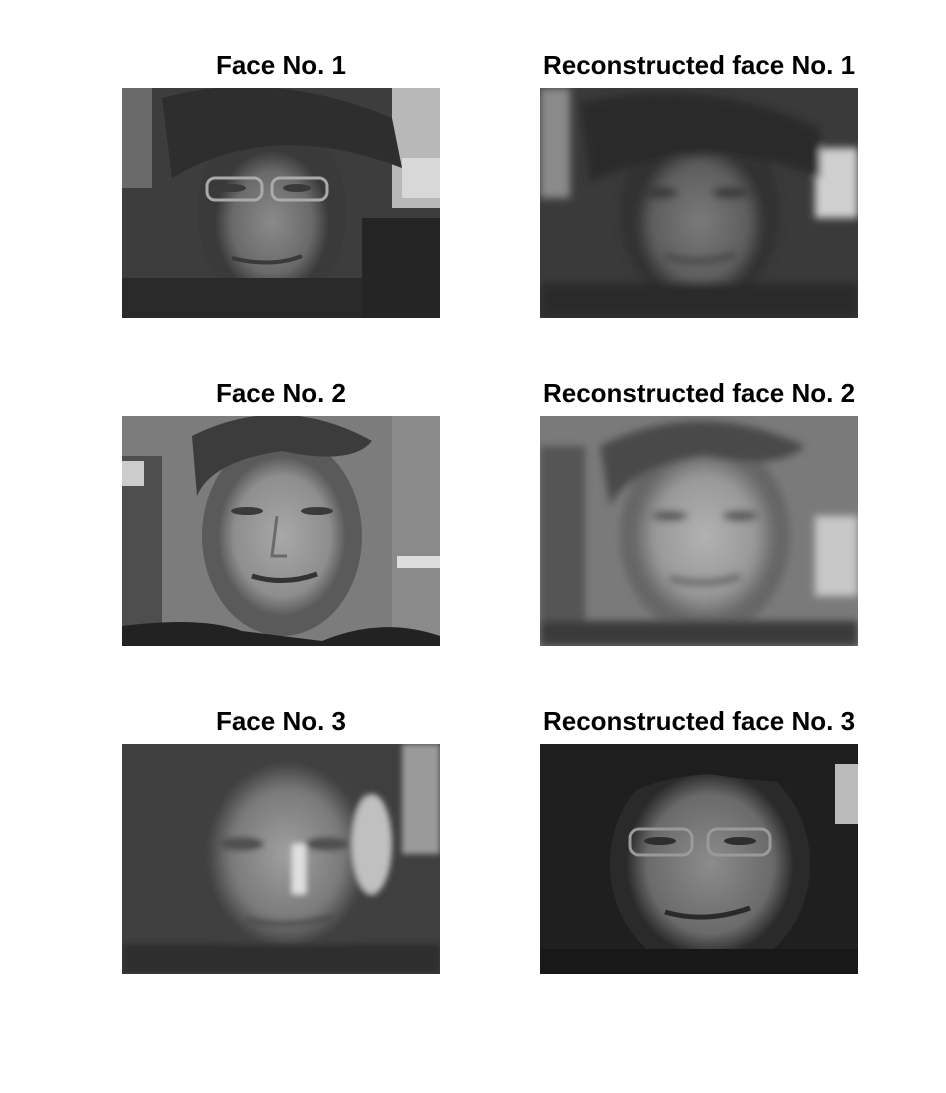  What do you see at coordinates (281, 65) in the screenshot?
I see `panel-title-face-1: Face No. 1` at bounding box center [281, 65].